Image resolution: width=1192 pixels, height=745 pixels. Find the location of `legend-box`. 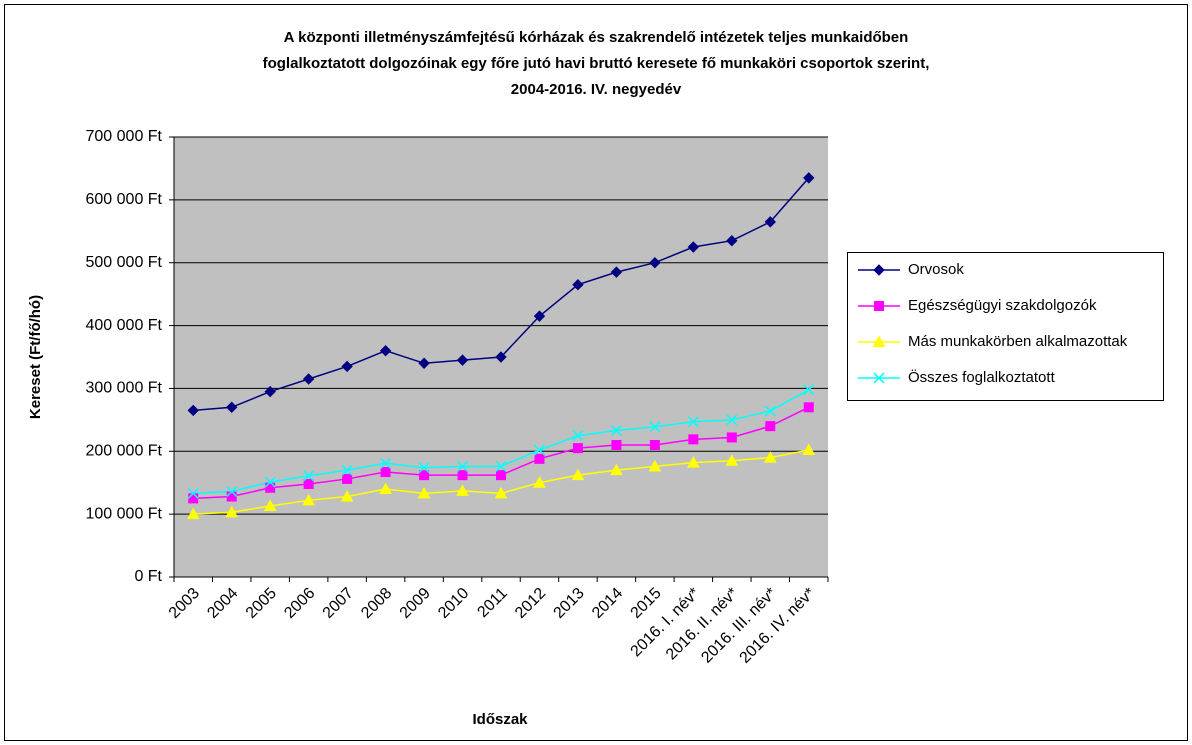

legend-box is located at coordinates (1005, 326).